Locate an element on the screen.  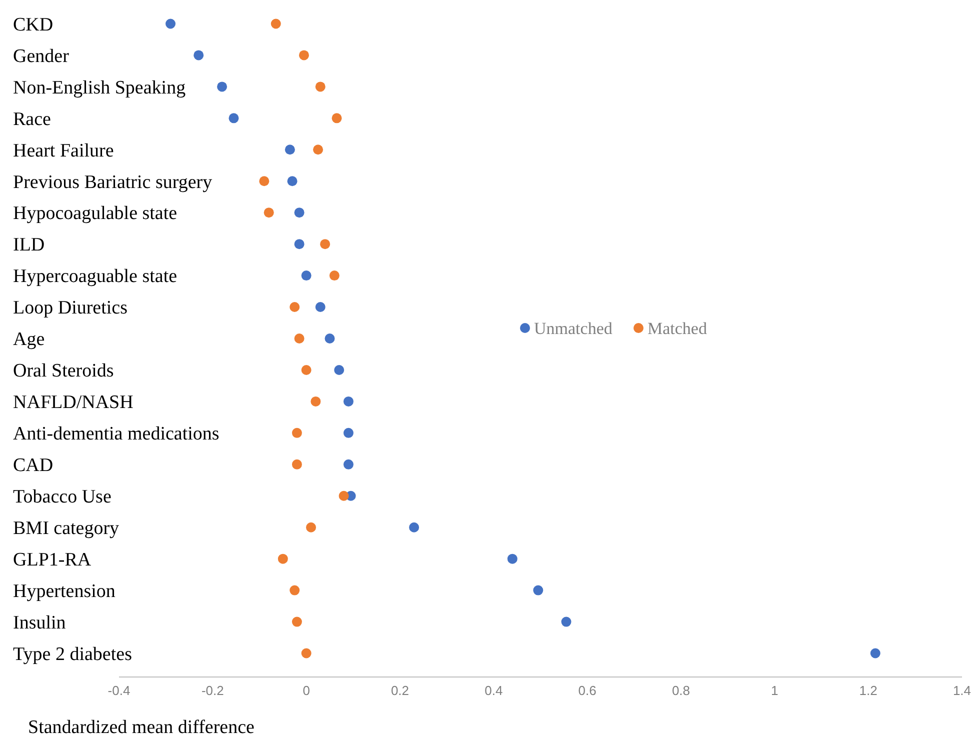
y-tick-label: CKD is located at coordinates (33, 25).